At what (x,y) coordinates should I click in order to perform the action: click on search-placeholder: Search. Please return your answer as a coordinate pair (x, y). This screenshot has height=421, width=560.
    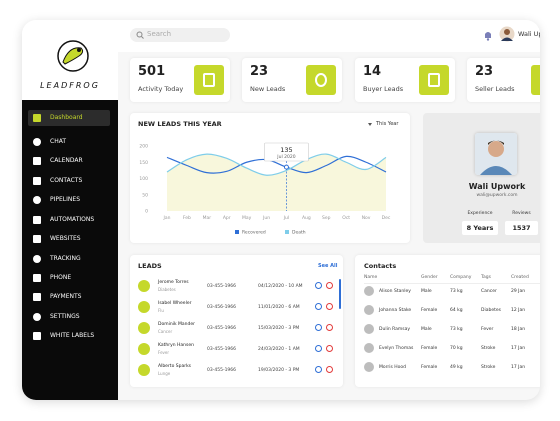
    Looking at the image, I should click on (159, 34).